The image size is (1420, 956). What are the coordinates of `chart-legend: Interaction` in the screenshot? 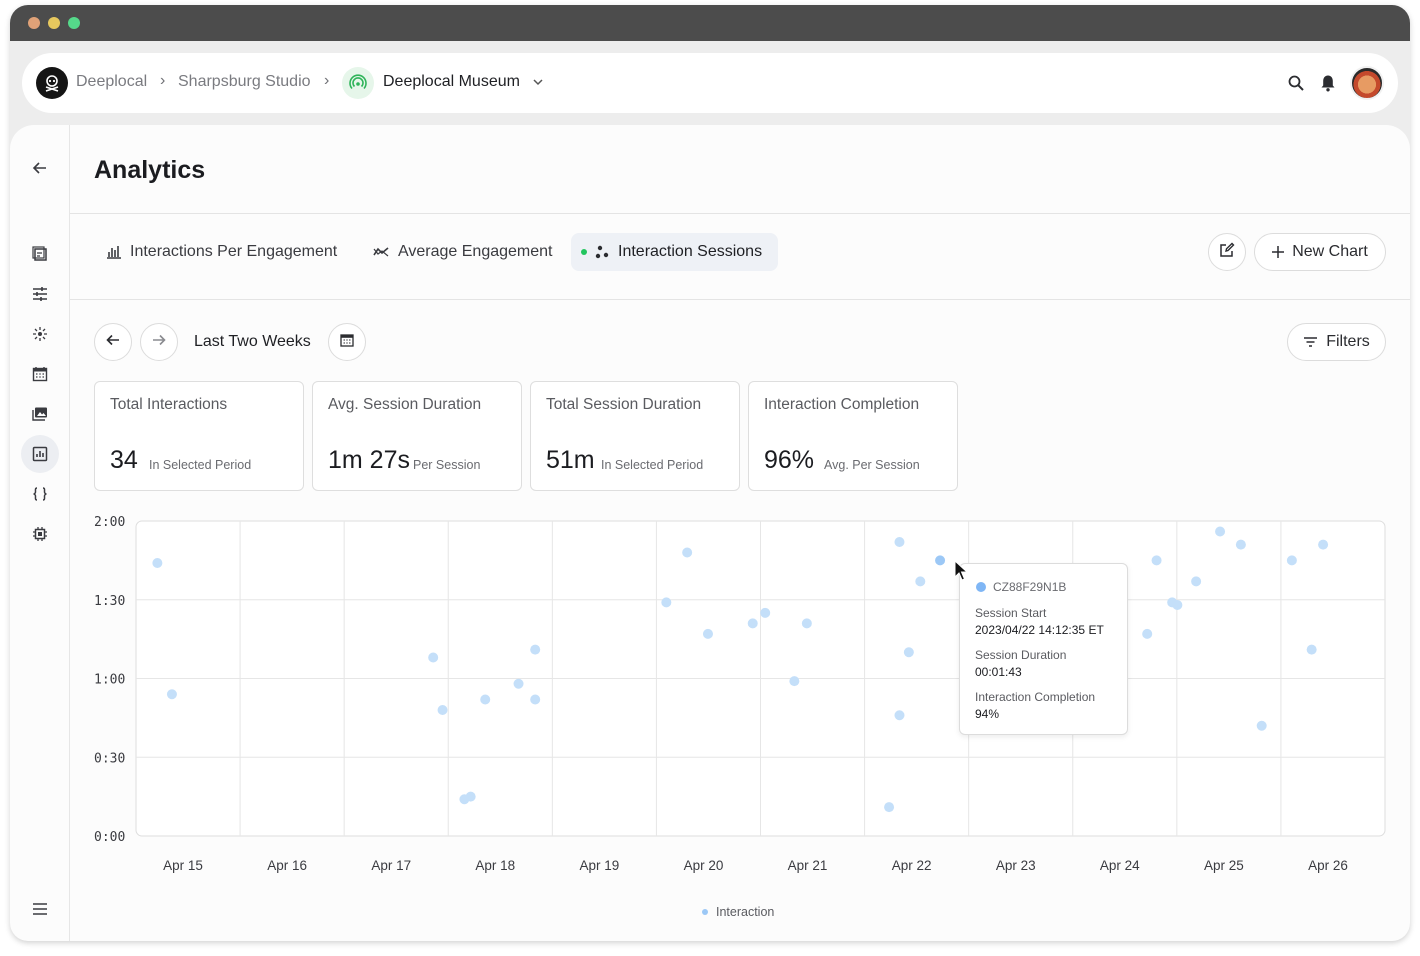 It's located at (738, 912).